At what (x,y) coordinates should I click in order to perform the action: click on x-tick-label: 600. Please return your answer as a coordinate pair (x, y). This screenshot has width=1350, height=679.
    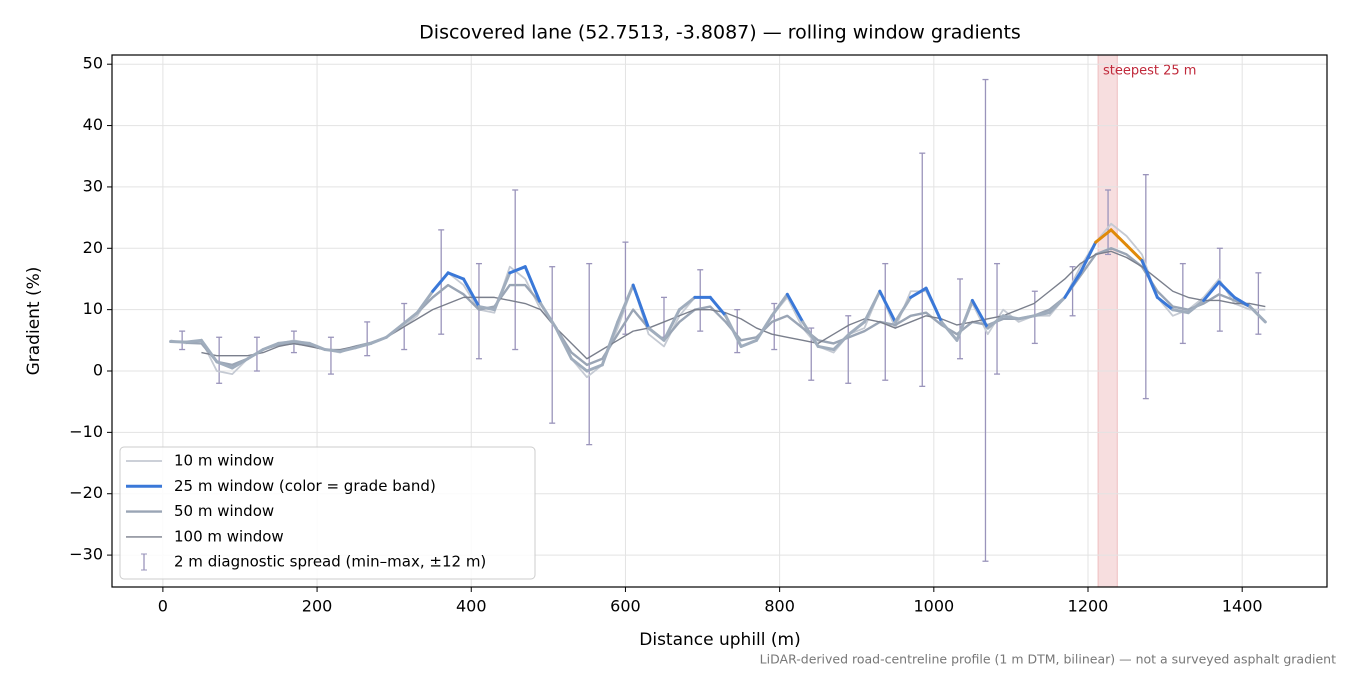
    Looking at the image, I should click on (625, 606).